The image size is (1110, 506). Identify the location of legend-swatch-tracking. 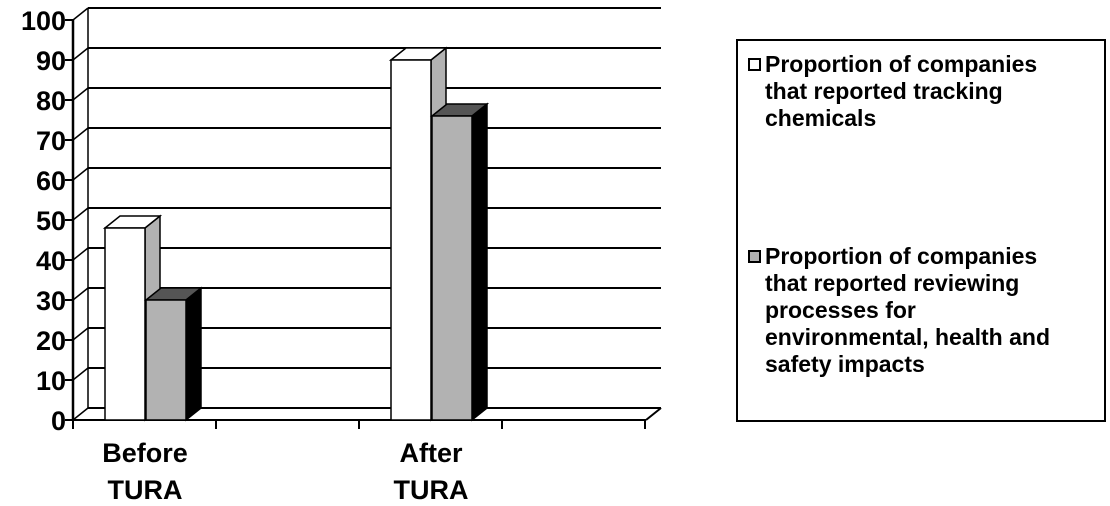
(754, 64).